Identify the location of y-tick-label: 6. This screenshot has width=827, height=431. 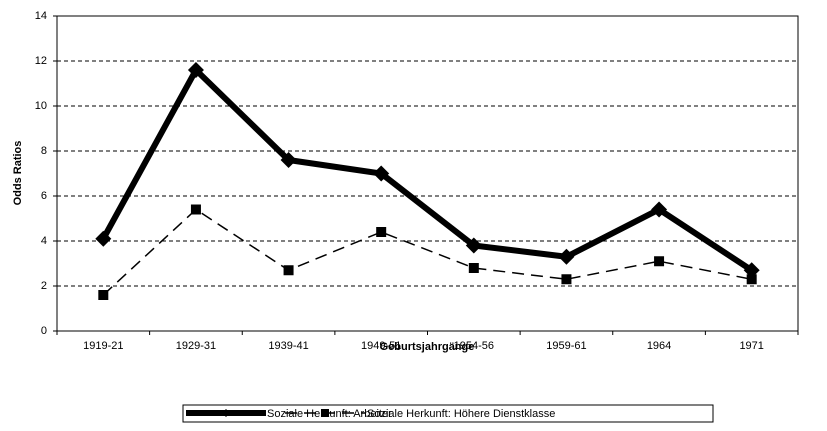
(44, 196).